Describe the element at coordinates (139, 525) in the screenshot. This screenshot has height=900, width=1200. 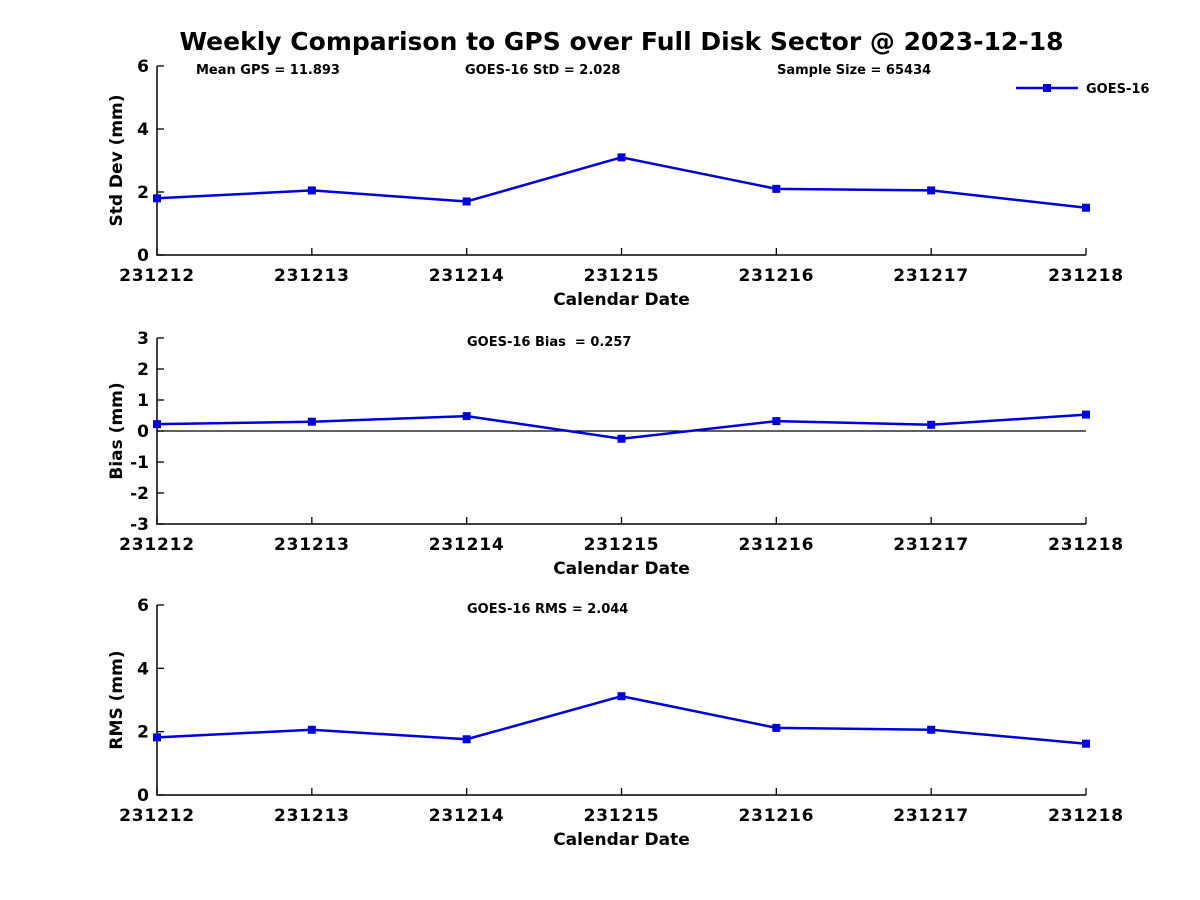
I see `y-tick-label: -3` at that location.